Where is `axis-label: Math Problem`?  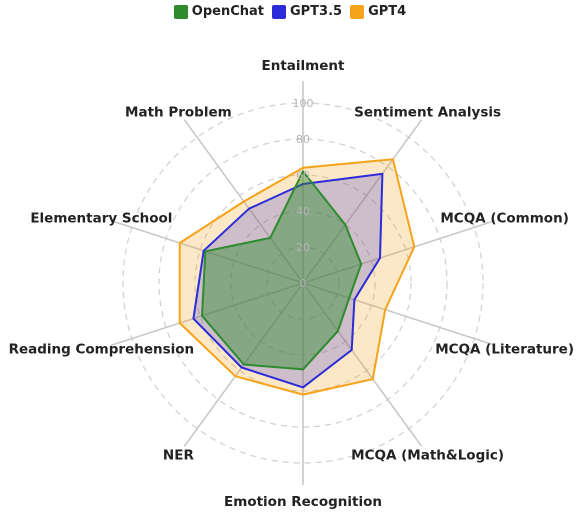 axis-label: Math Problem is located at coordinates (178, 112).